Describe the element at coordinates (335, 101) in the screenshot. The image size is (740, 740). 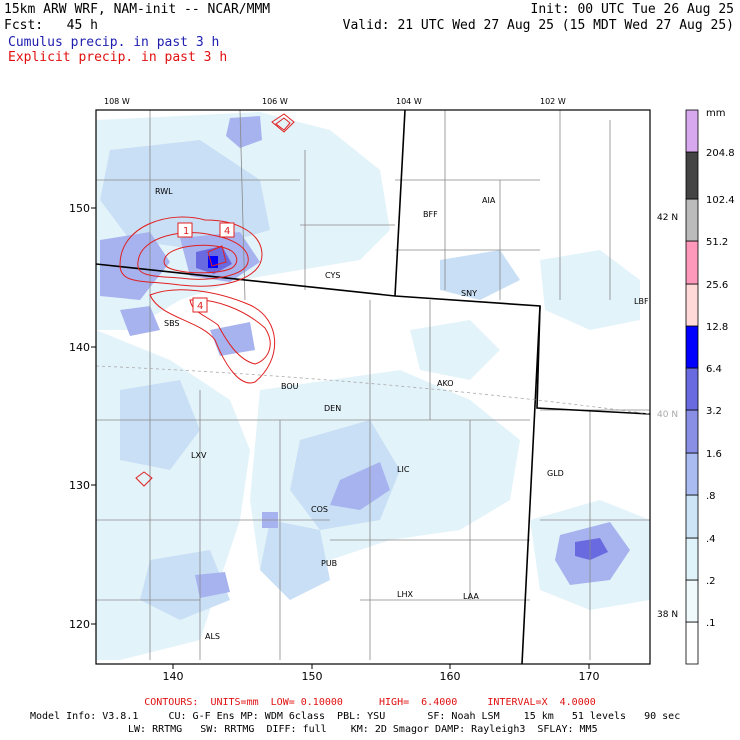
I see `lon-labels: 108 W 106 W 104 W 102 W` at that location.